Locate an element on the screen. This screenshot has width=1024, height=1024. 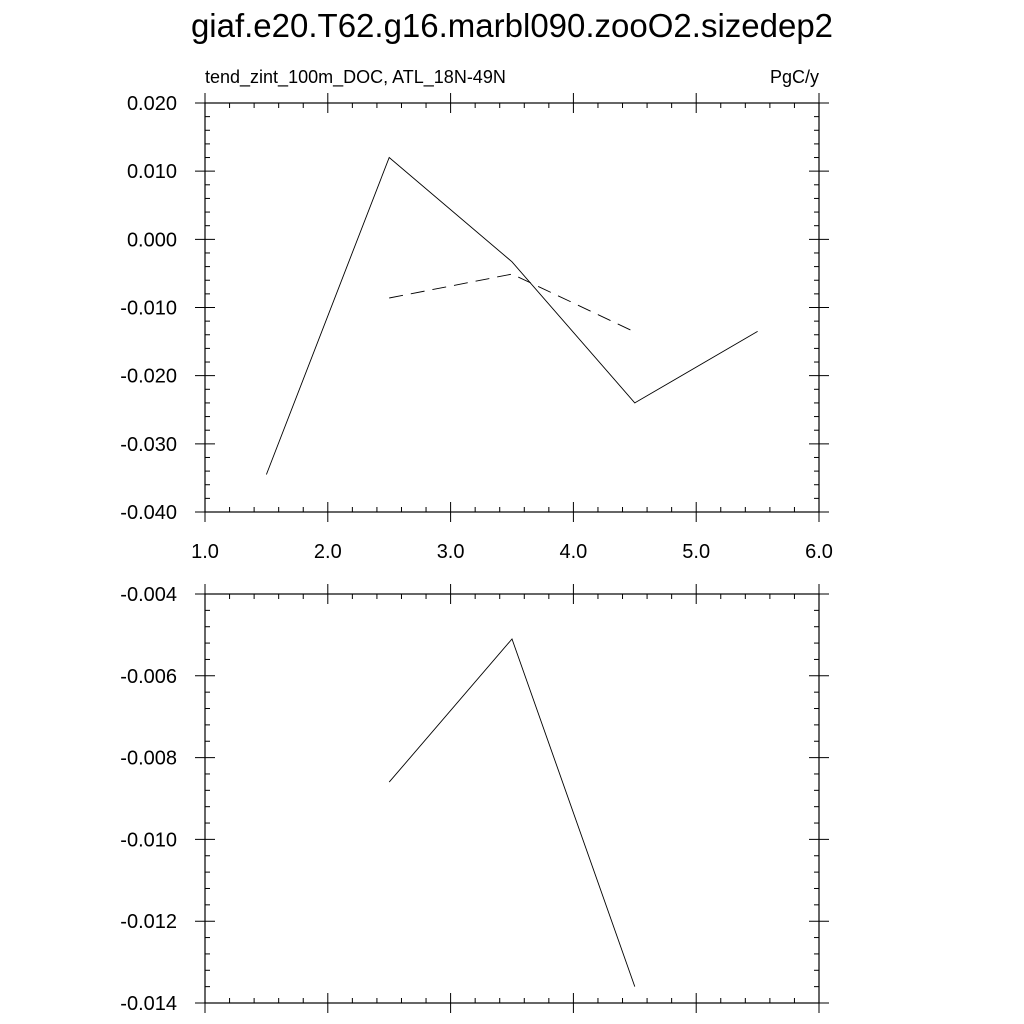
x-tick-label: 4.0 is located at coordinates (573, 552).